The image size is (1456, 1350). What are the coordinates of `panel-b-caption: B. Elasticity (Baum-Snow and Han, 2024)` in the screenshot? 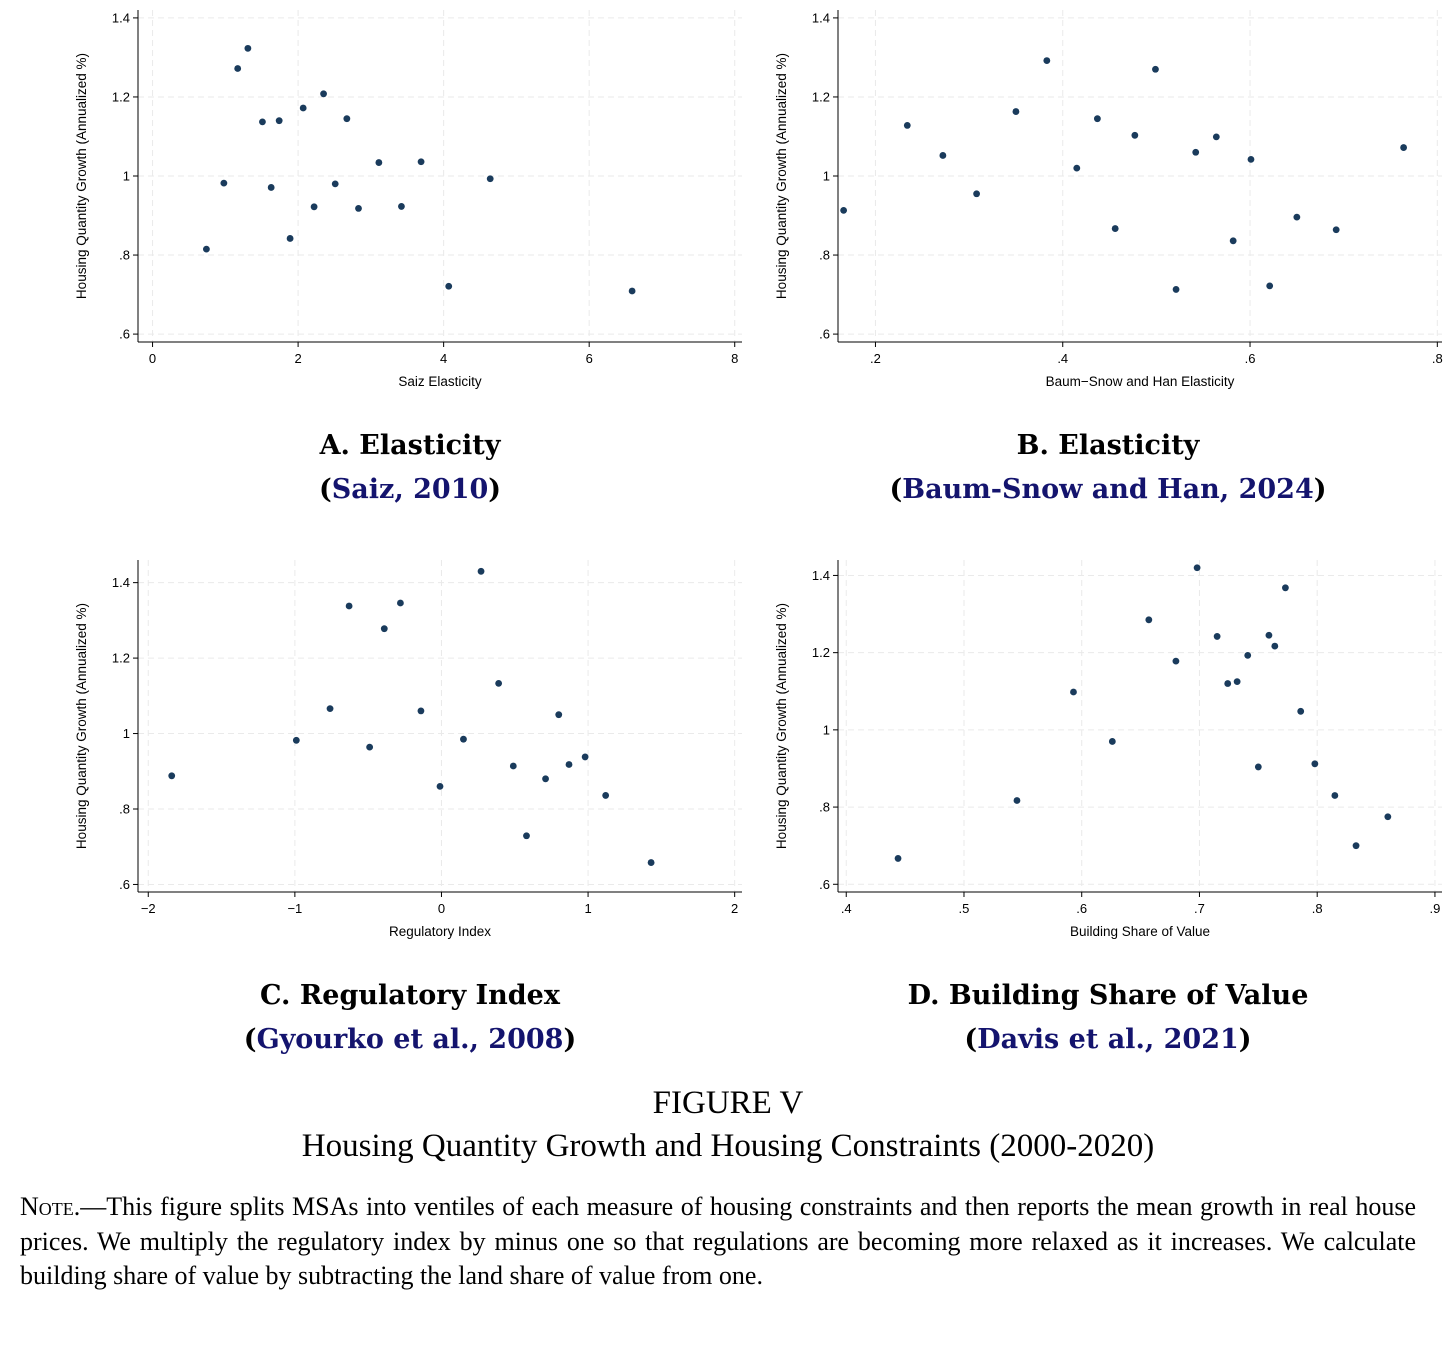 It's located at (1108, 468).